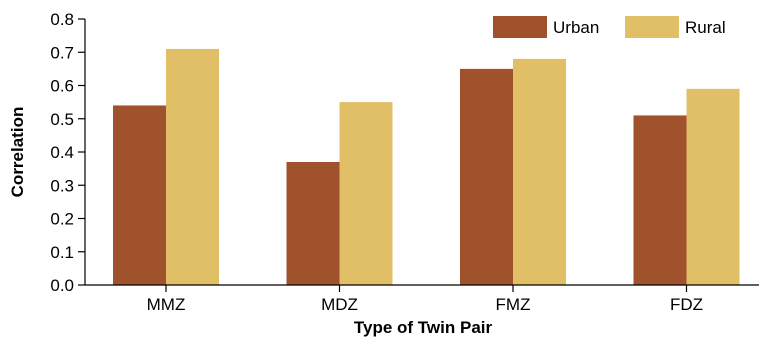 The height and width of the screenshot is (341, 759). What do you see at coordinates (422, 299) in the screenshot?
I see `x-axis: MMZ MDZ FMZ FDZ` at bounding box center [422, 299].